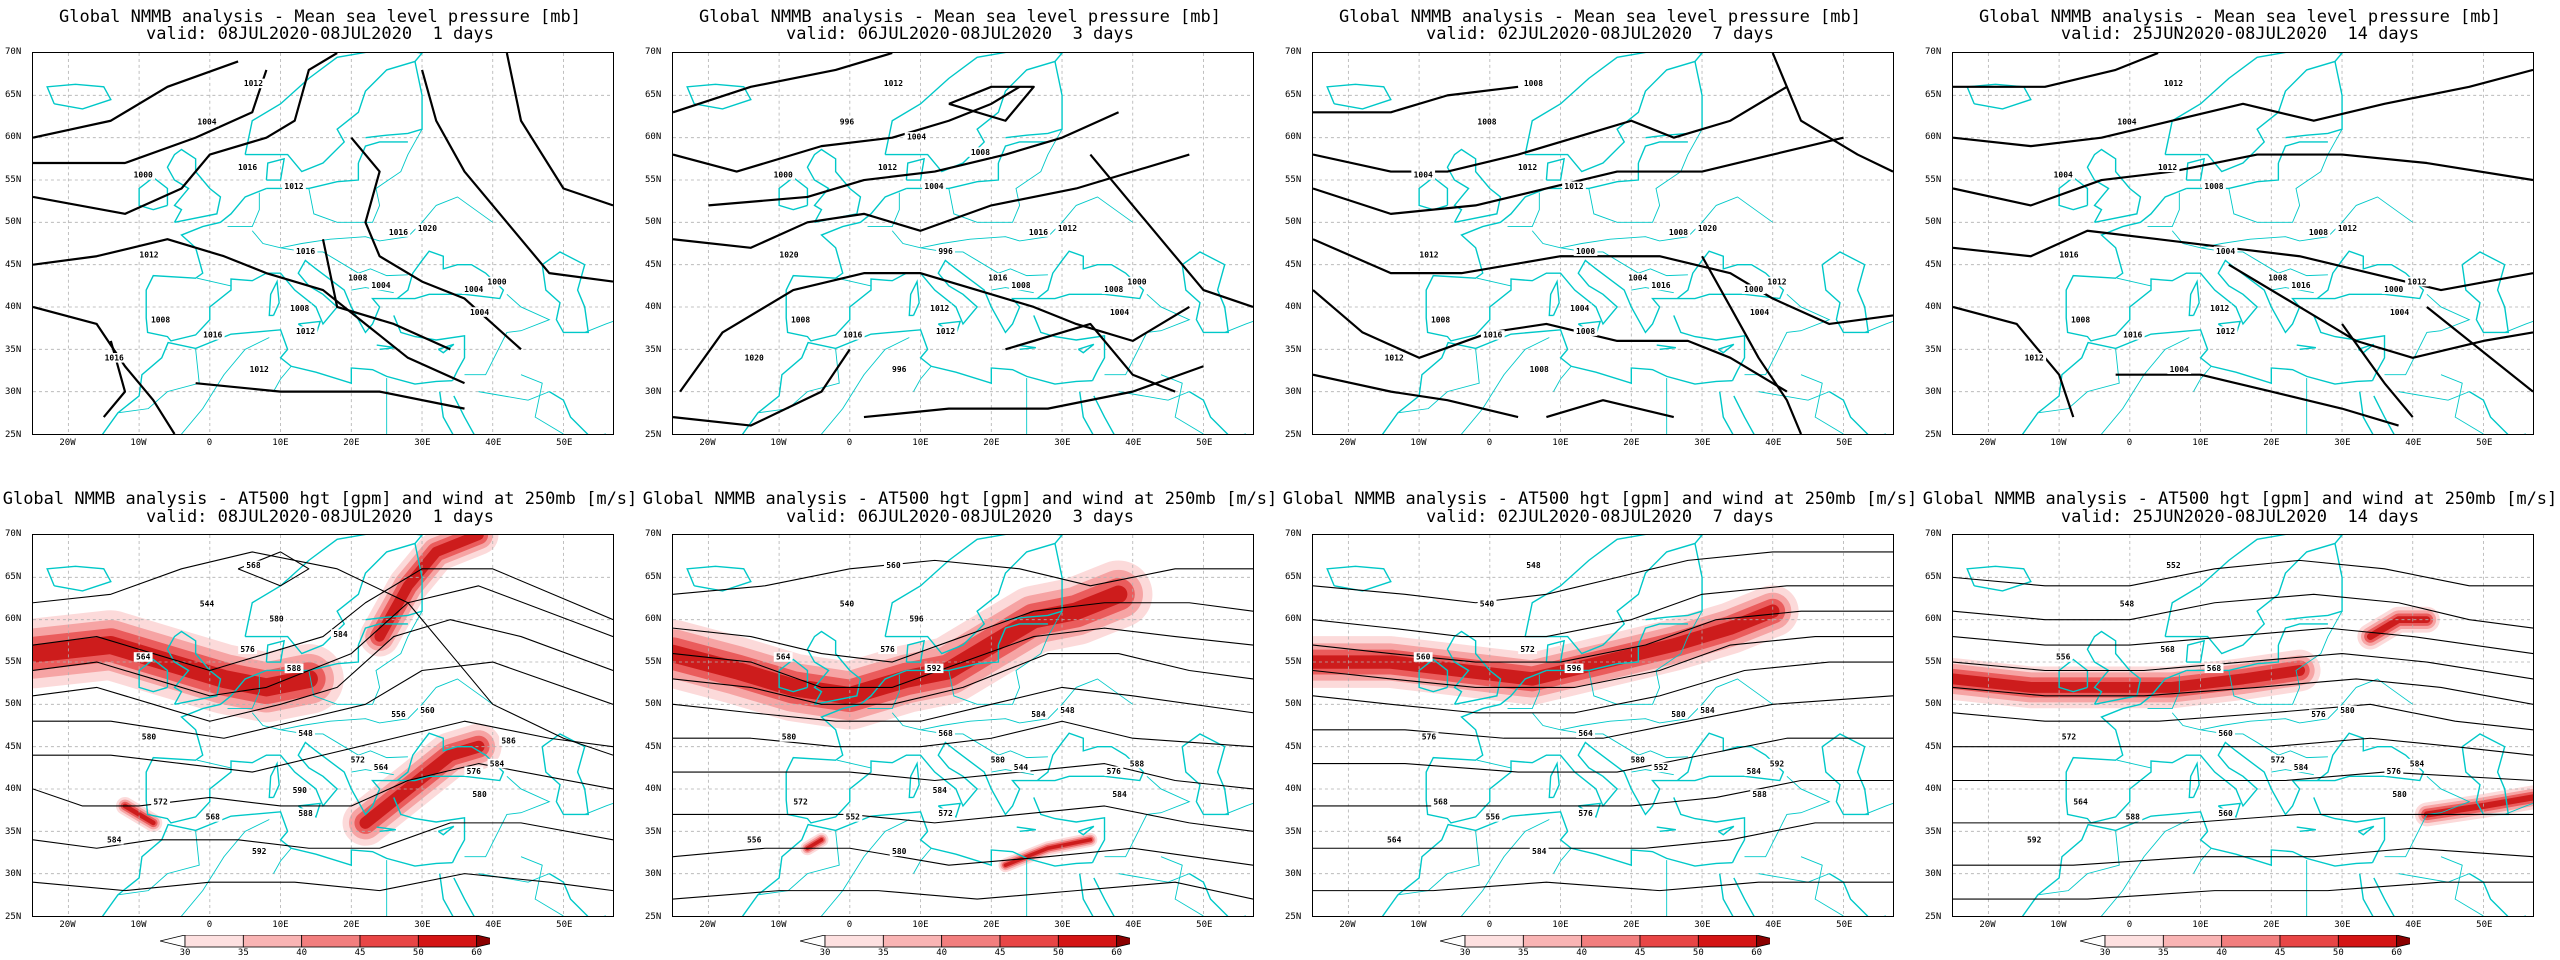  I want to click on latitude-tick-label: 65N, so click(13, 94).